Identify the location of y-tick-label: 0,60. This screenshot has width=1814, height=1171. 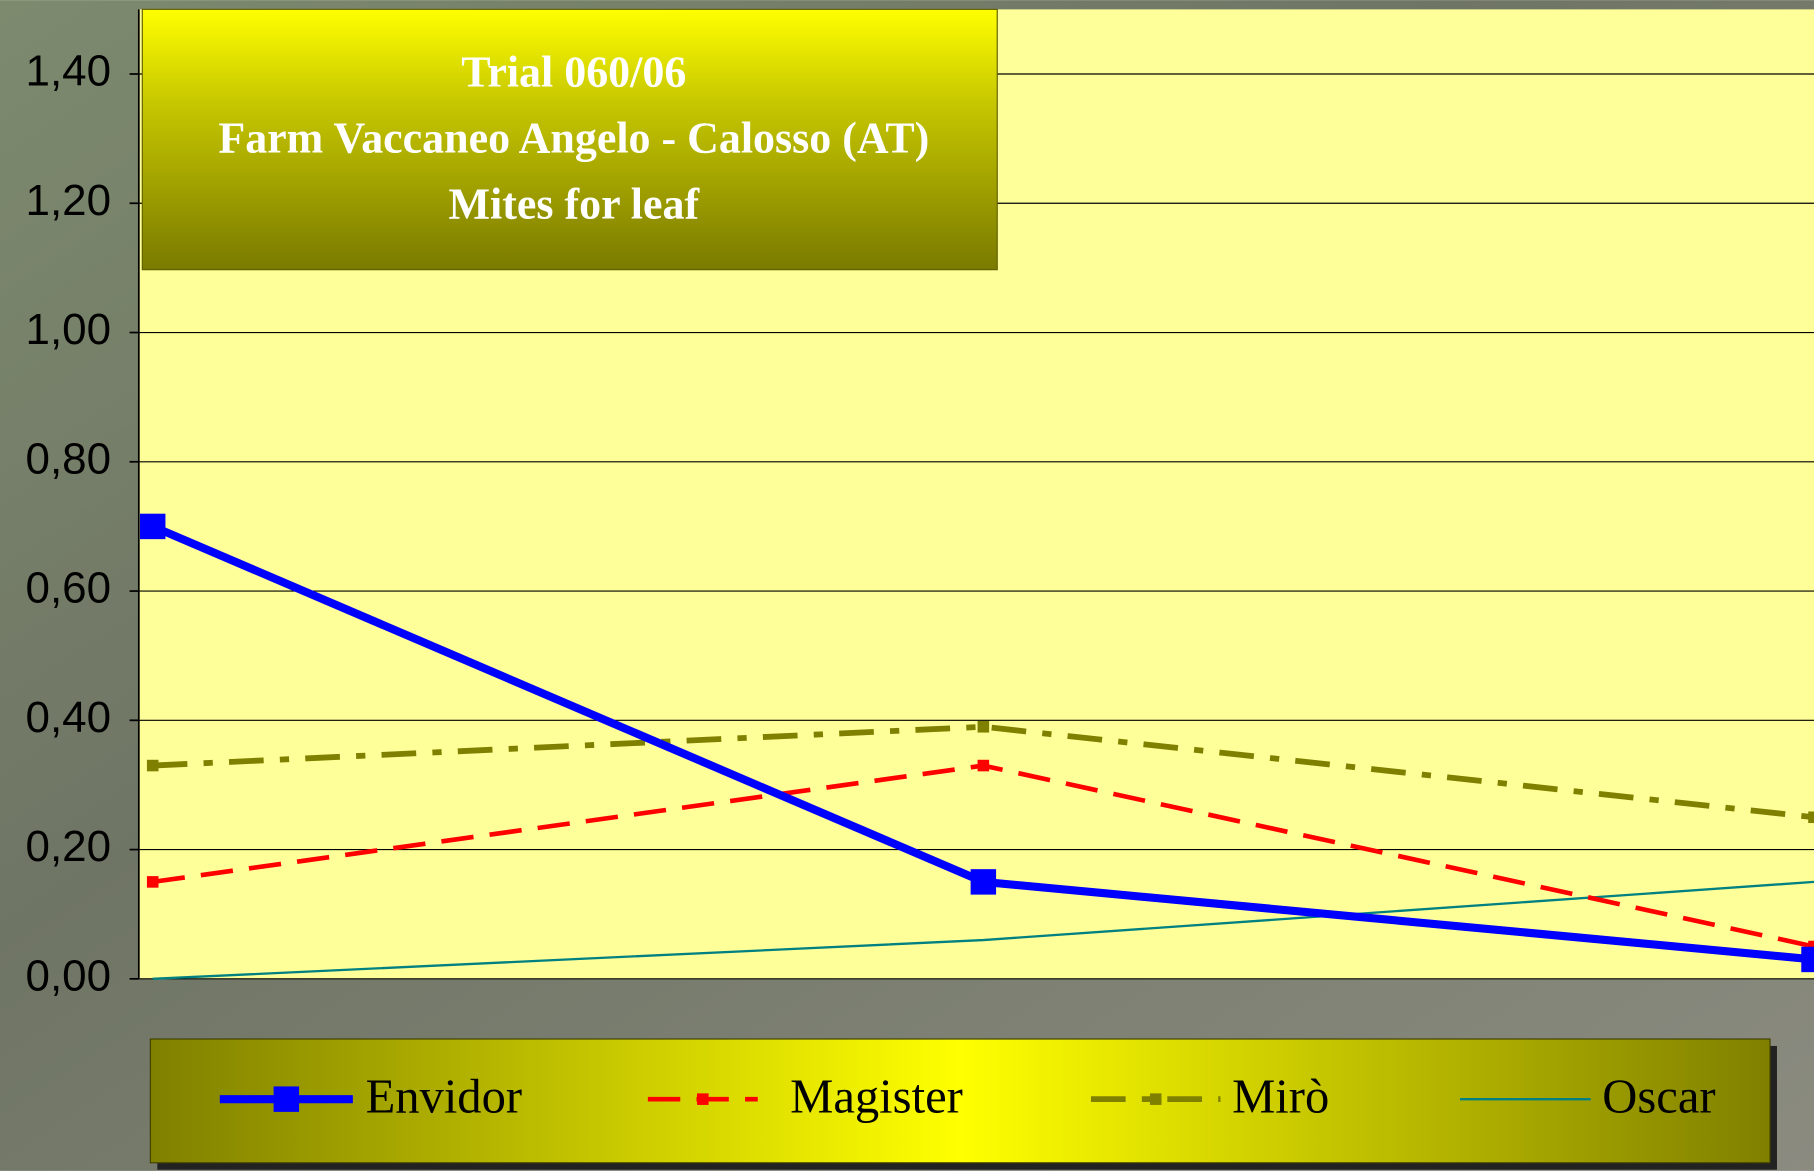
(69, 588).